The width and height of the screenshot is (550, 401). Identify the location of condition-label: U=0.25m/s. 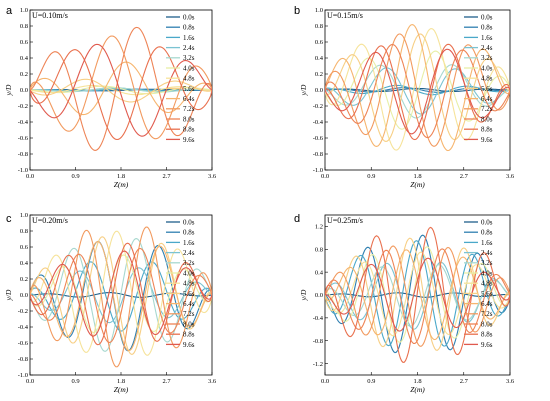
(345, 220).